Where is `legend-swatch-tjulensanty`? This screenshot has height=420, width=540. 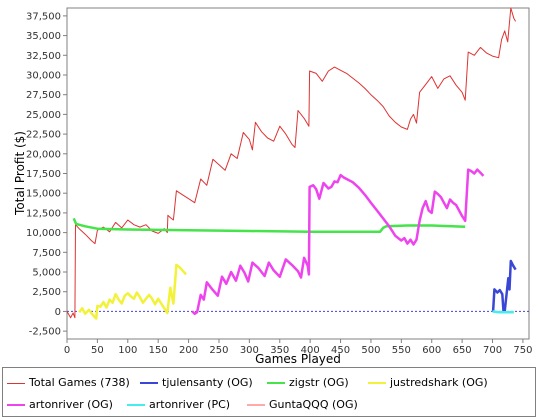 legend-swatch-tjulensanty is located at coordinates (149, 383).